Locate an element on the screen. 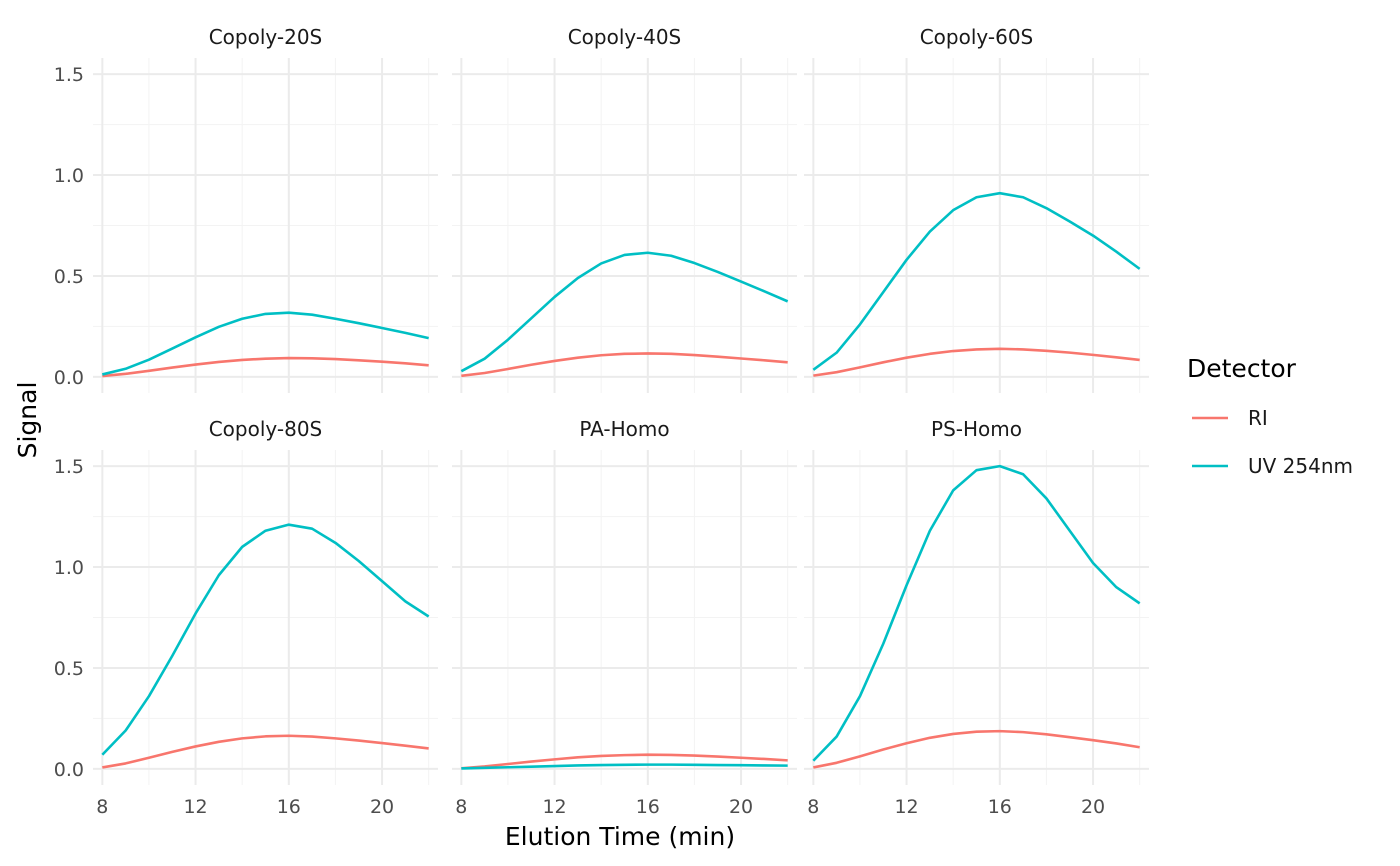 The height and width of the screenshot is (866, 1400). panel-title: Copoly-60S is located at coordinates (977, 37).